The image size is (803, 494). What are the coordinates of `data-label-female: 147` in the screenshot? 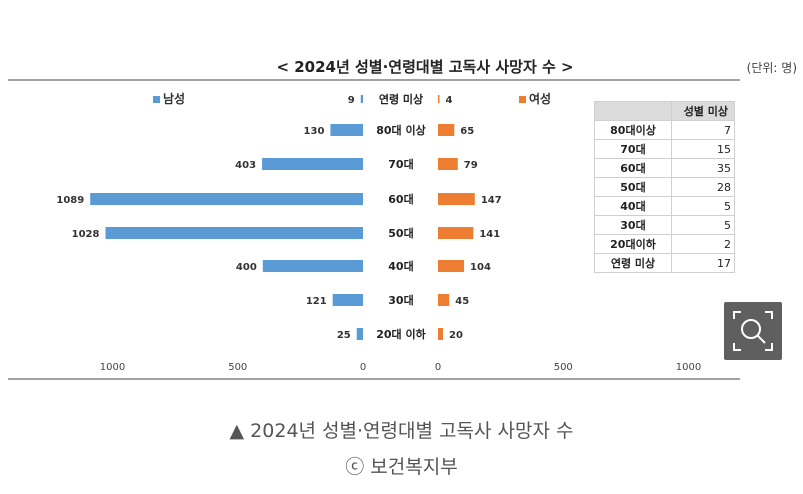 It's located at (491, 200).